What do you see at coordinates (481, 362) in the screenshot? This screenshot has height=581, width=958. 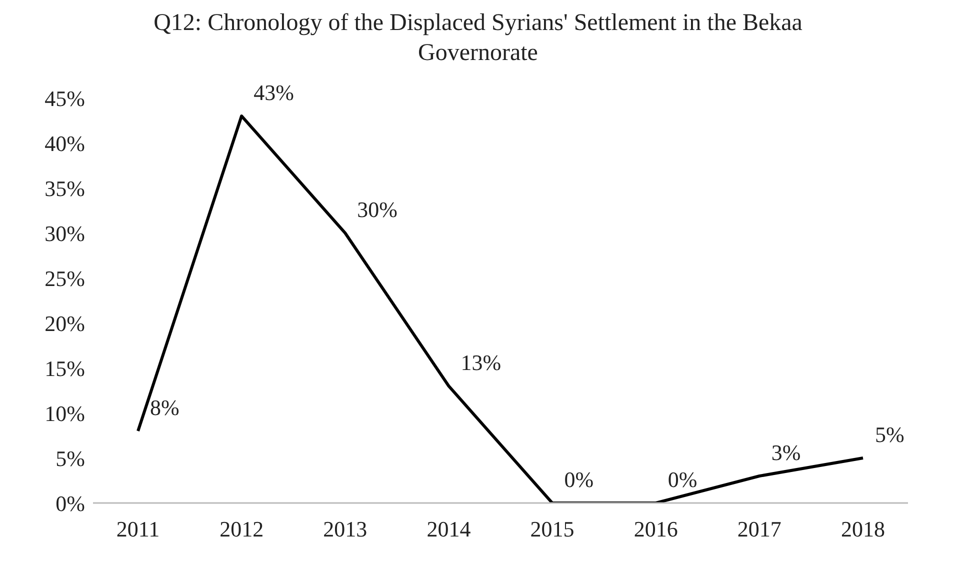 I see `data-label: 13%` at bounding box center [481, 362].